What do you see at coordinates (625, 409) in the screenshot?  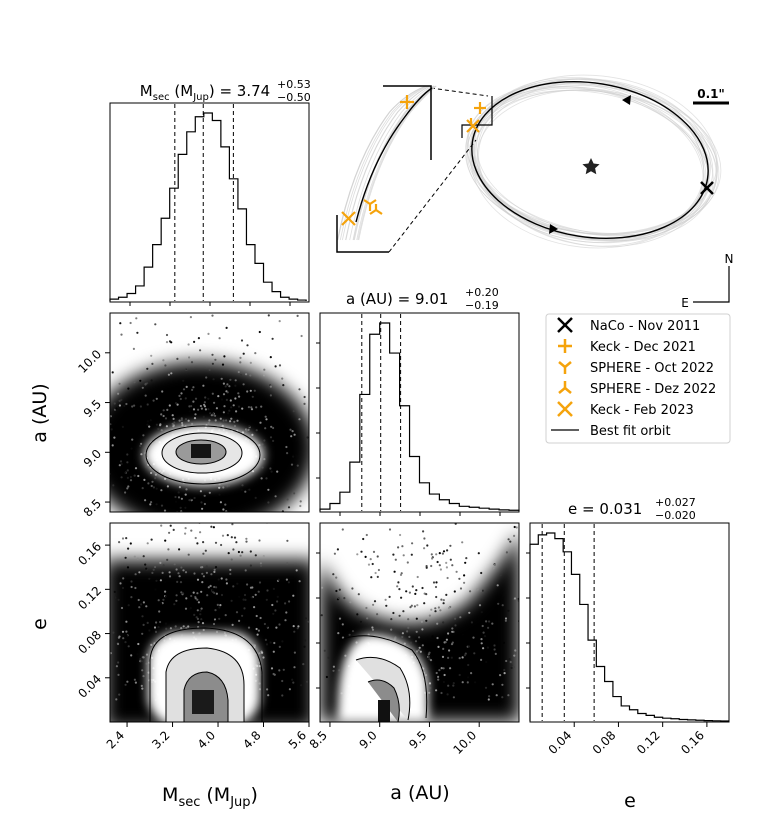 I see `legend-item: Keck - Feb 2023` at bounding box center [625, 409].